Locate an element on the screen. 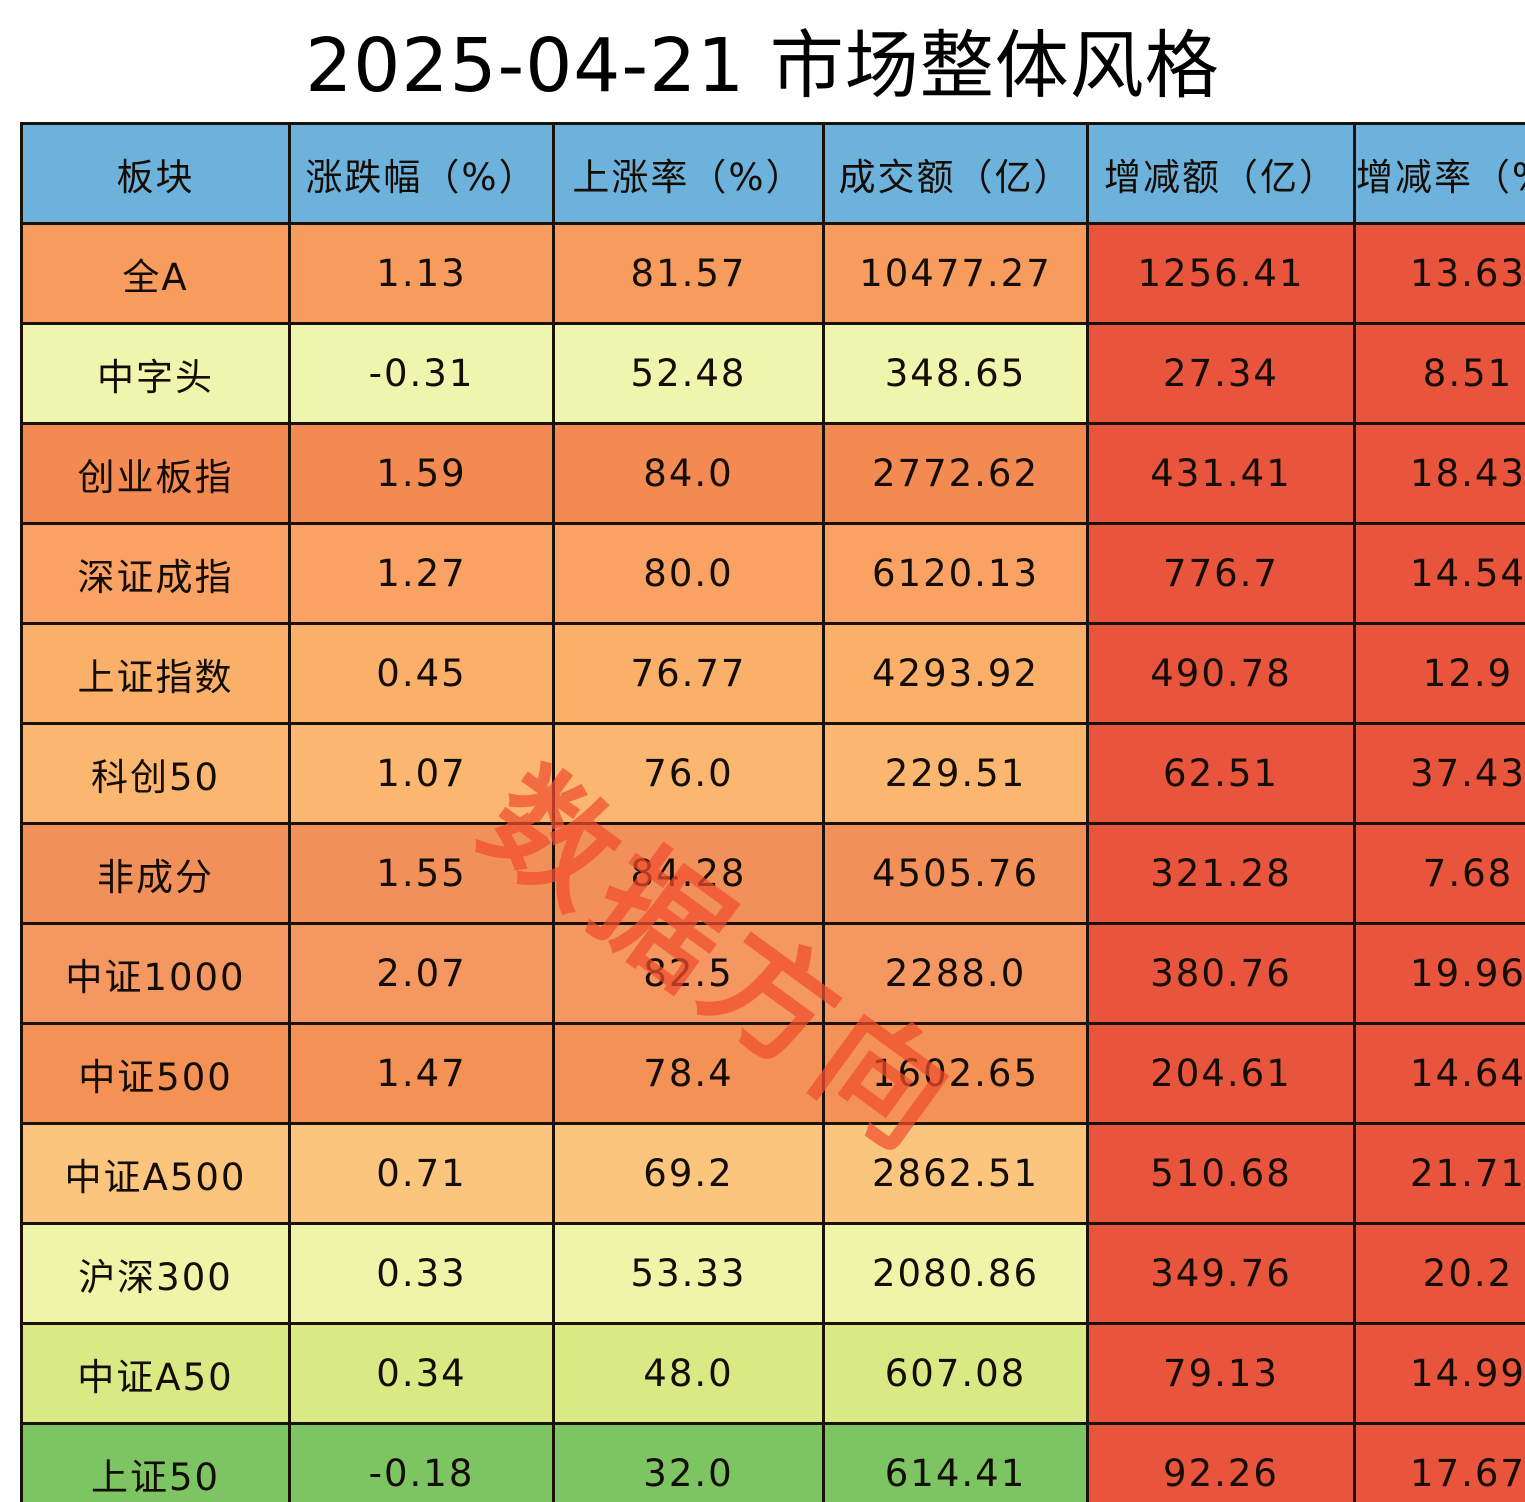 The width and height of the screenshot is (1525, 1502). cell-advance_pct: 53.33 is located at coordinates (688, 1273).